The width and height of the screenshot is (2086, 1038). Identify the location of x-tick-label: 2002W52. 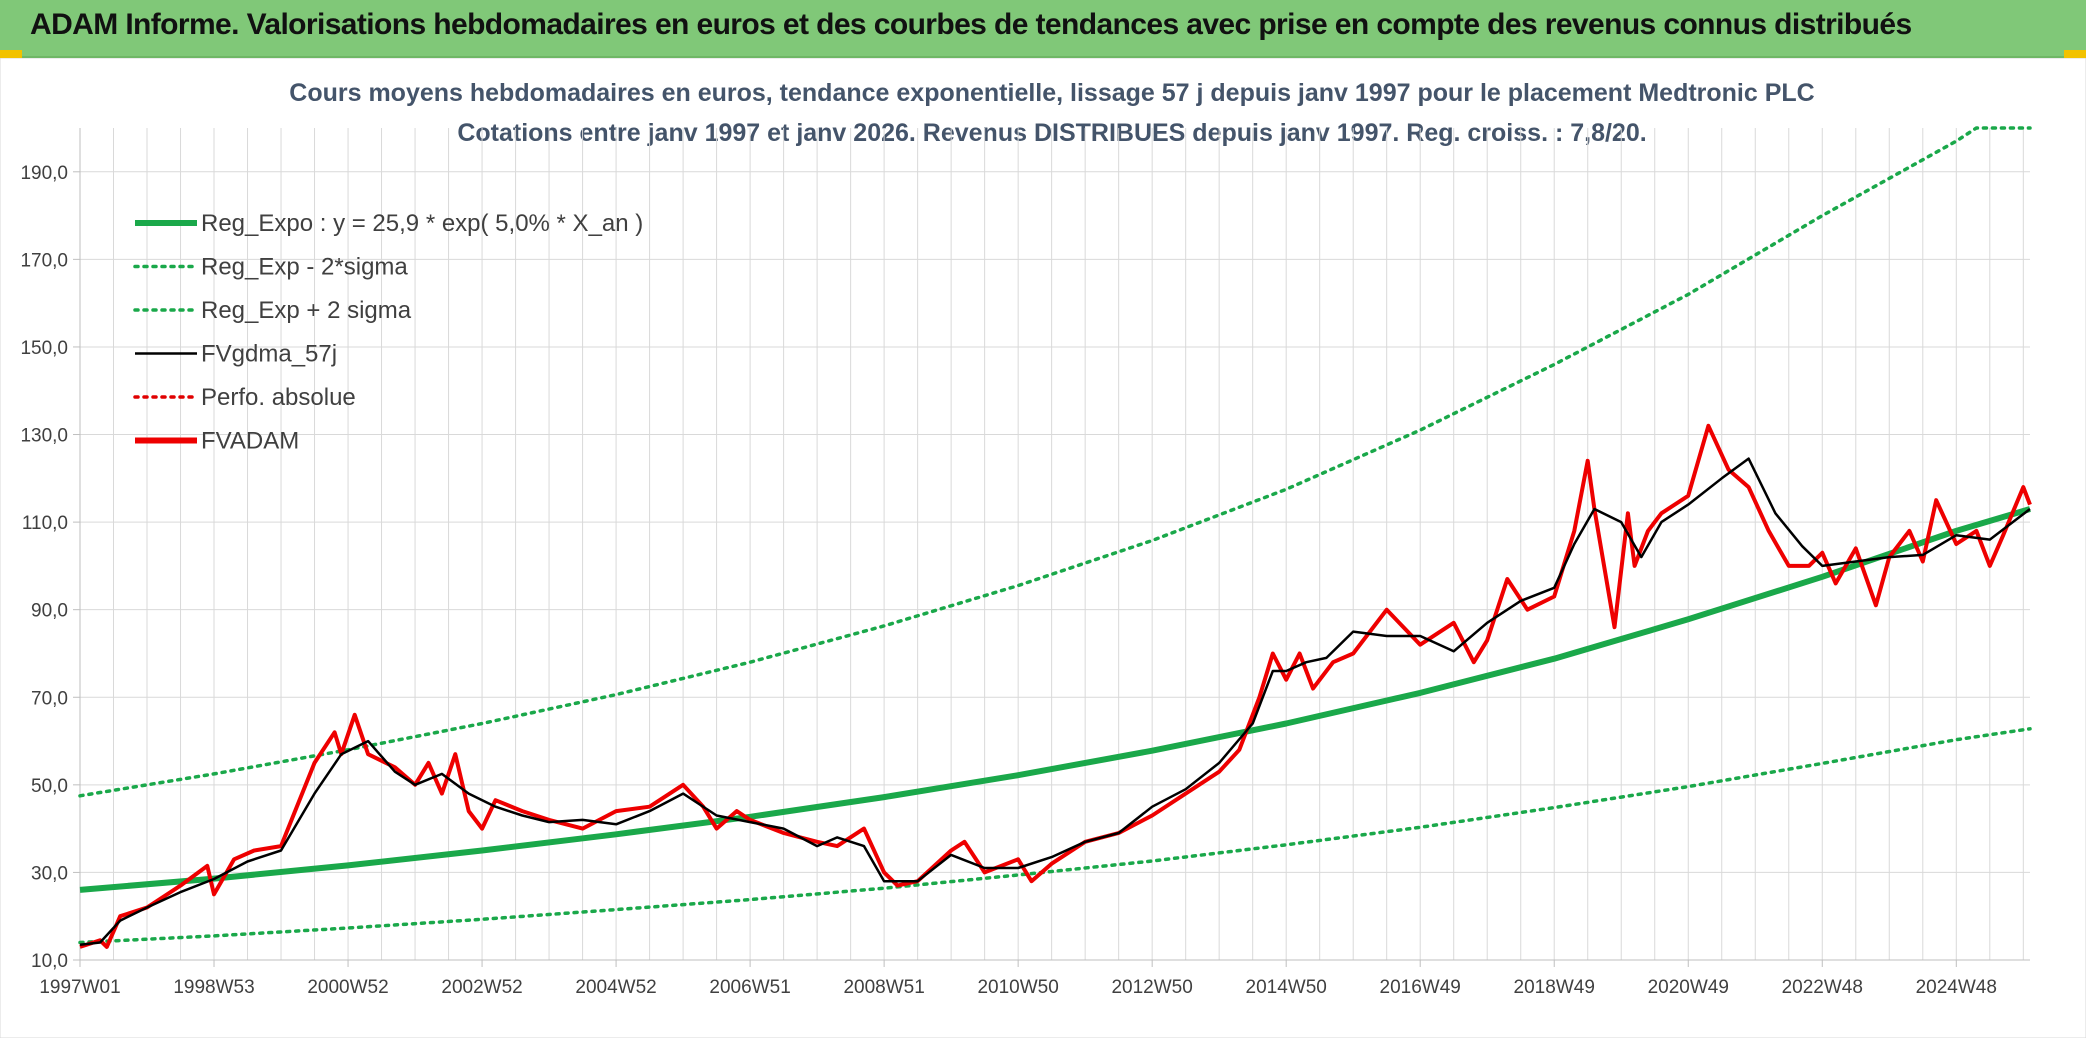
(481, 987).